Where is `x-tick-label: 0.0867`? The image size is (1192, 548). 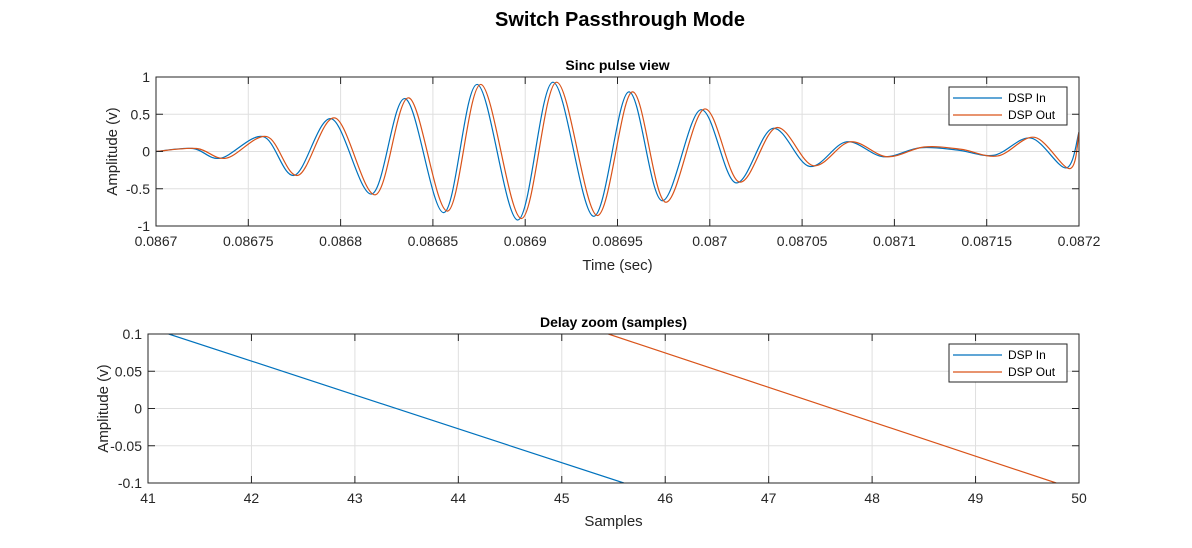 x-tick-label: 0.0867 is located at coordinates (156, 241).